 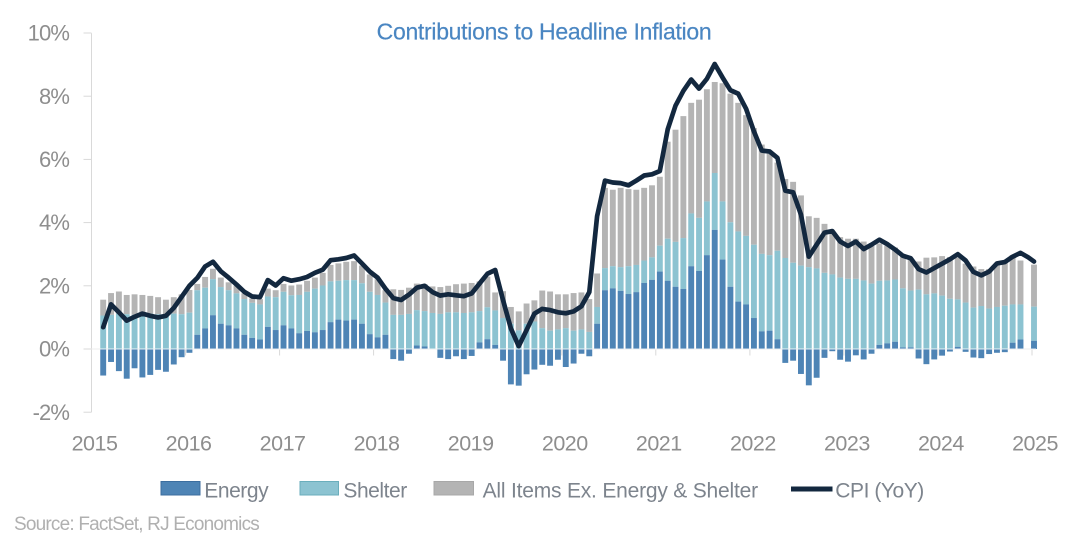 I want to click on svg-text: 2017, so click(x=283, y=444).